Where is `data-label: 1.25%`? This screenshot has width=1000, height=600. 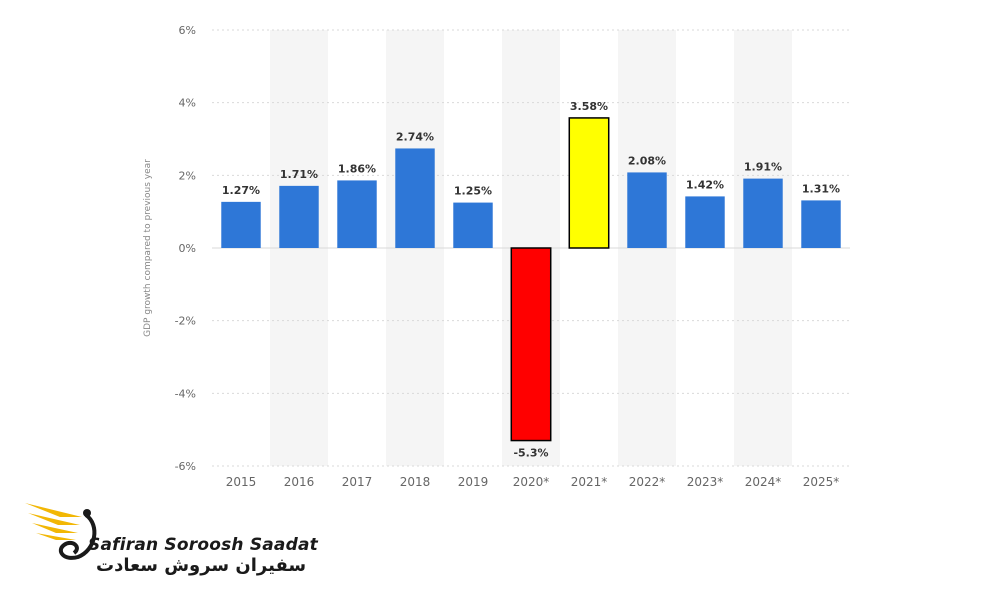
data-label: 1.25% is located at coordinates (473, 191).